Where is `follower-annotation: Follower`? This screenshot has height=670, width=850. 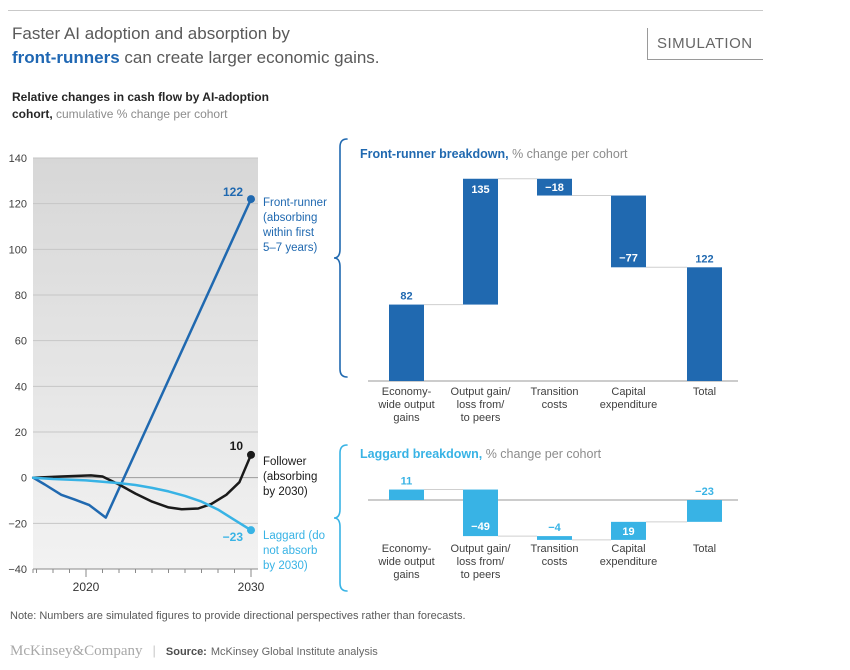
follower-annotation: Follower is located at coordinates (285, 462).